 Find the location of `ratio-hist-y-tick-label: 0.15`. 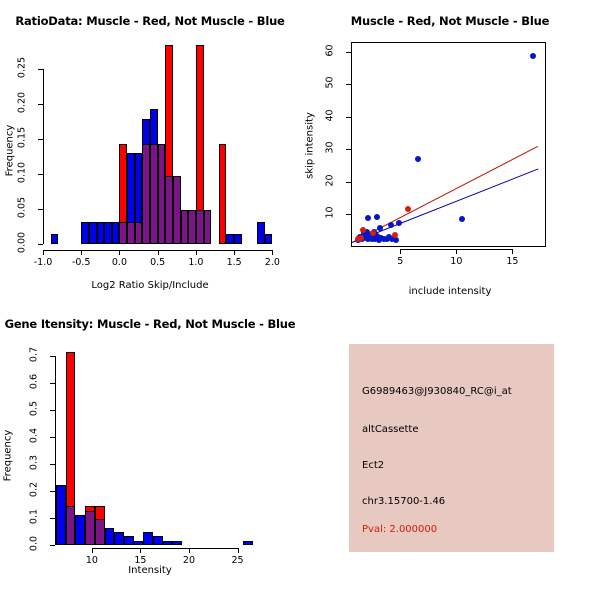

ratio-hist-y-tick-label: 0.15 is located at coordinates (22, 137).